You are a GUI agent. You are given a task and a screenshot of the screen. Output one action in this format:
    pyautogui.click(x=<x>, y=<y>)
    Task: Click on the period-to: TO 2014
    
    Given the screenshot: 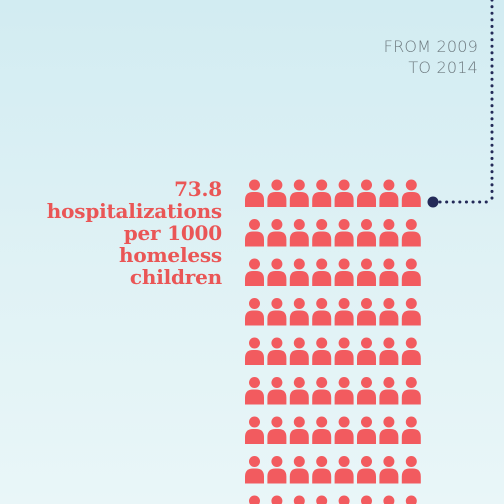 What is the action you would take?
    pyautogui.click(x=443, y=67)
    